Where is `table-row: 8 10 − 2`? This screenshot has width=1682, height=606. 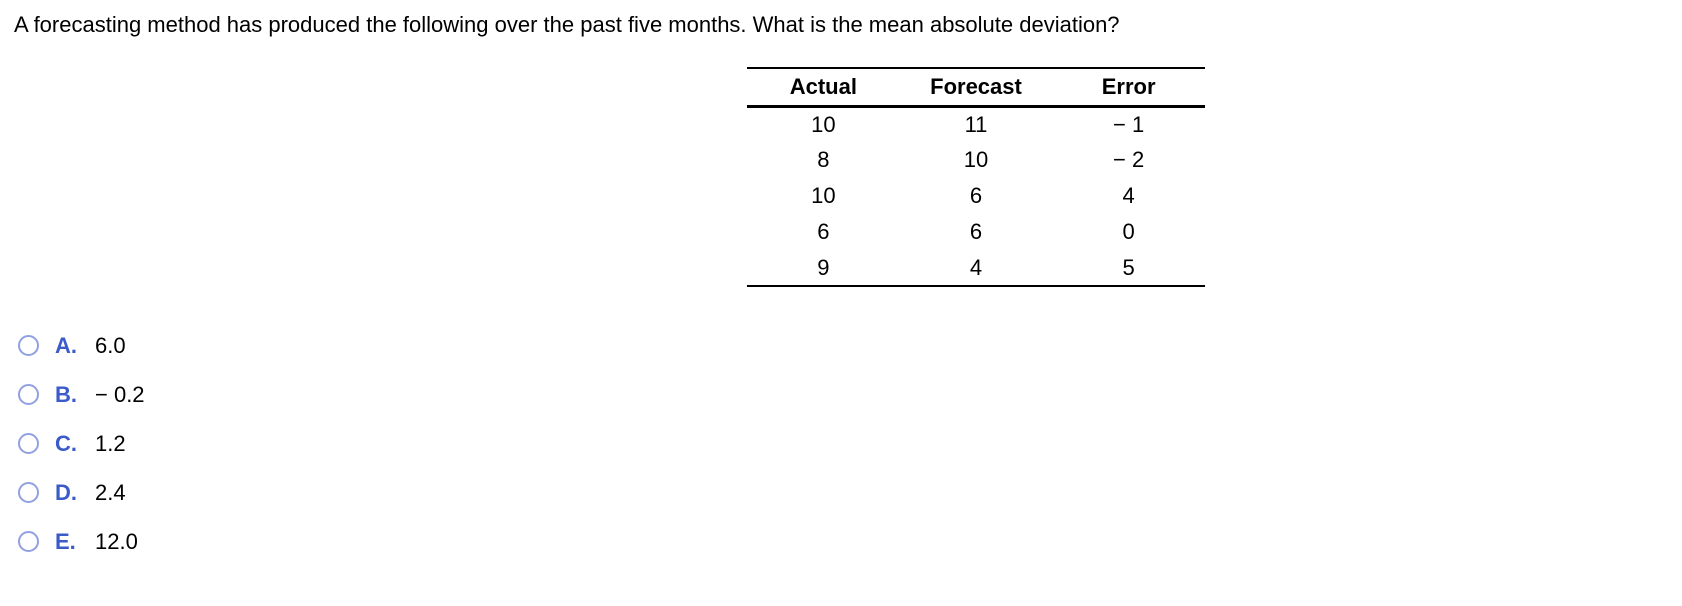 table-row: 8 10 − 2 is located at coordinates (976, 160).